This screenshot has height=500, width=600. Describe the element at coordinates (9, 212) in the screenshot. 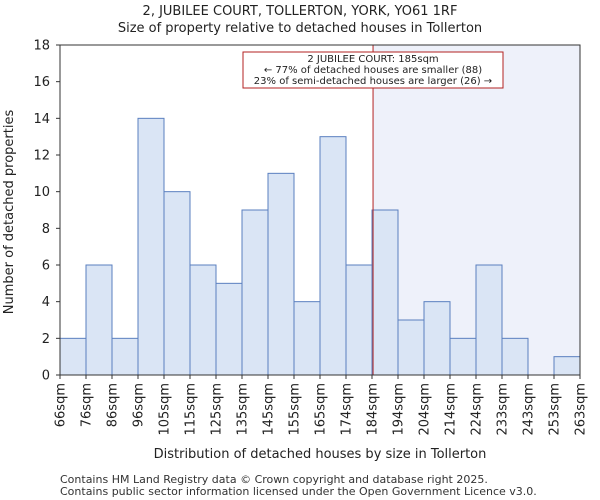

I see `y-axis-label: Number of detached properties` at that location.